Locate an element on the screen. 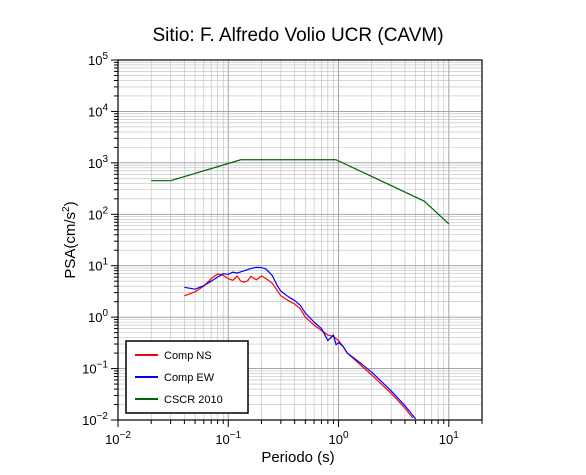  y-axis-title-sup: 2 is located at coordinates (66, 209).